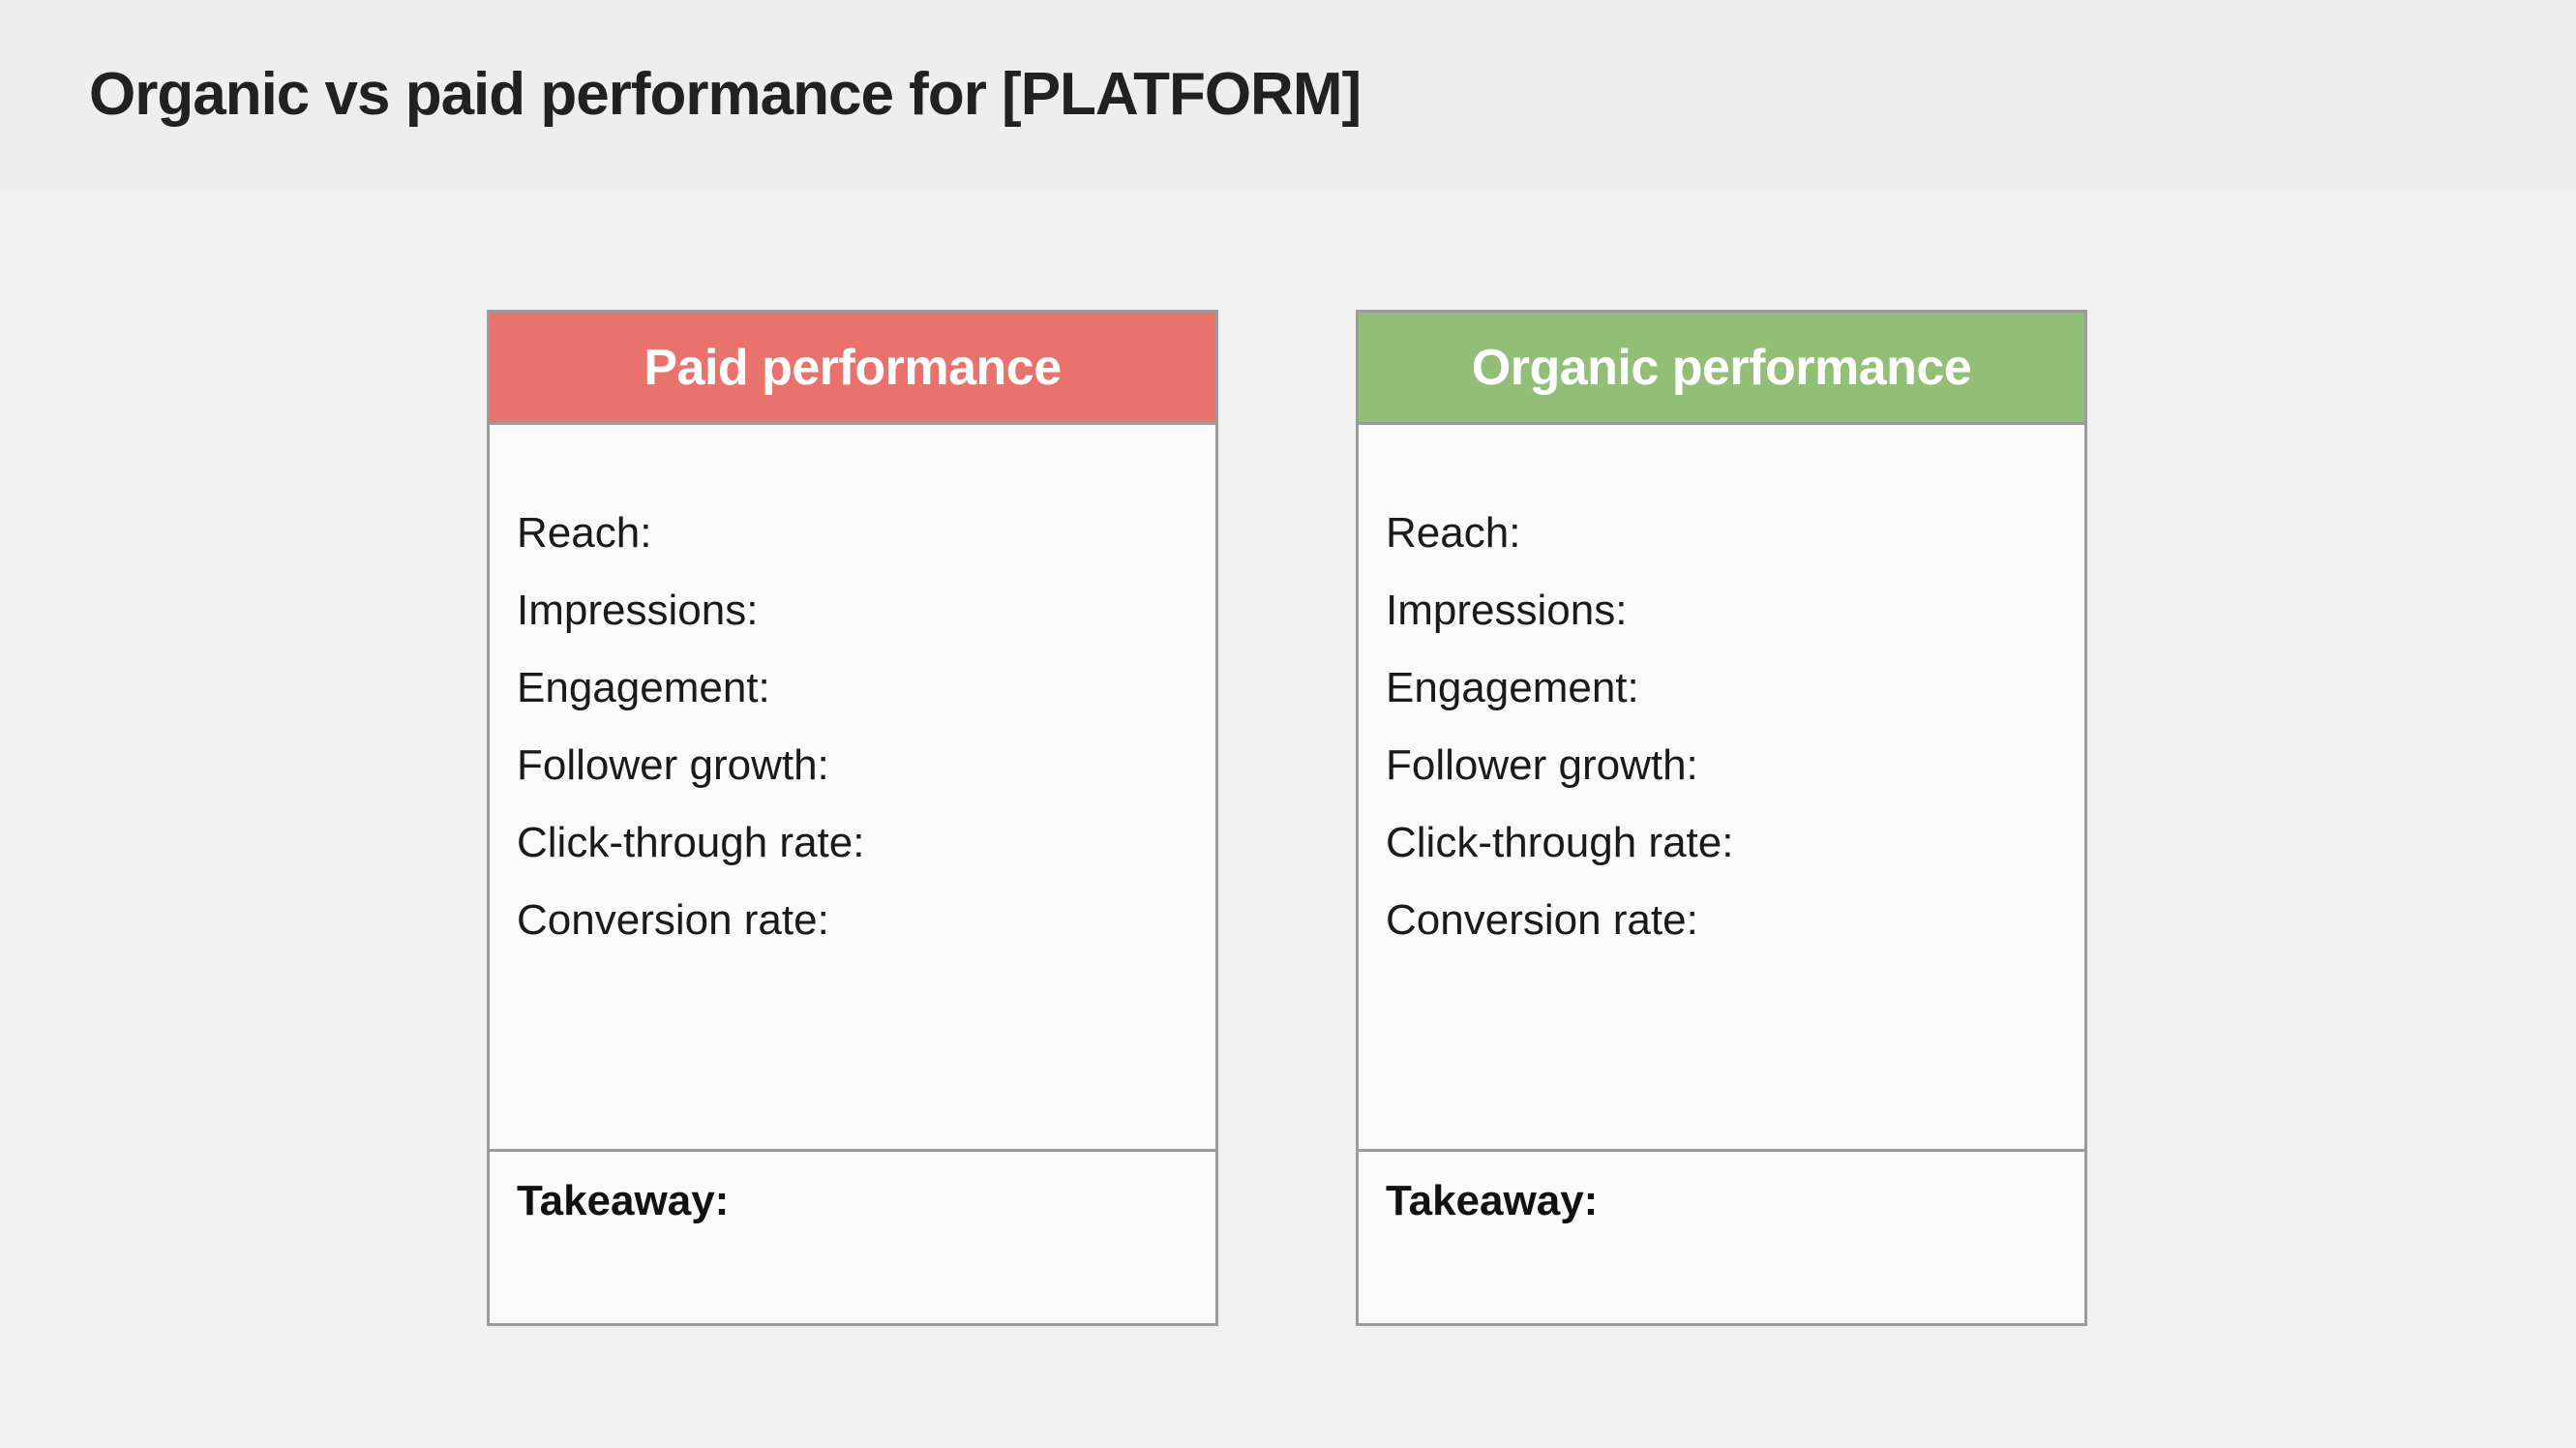 This screenshot has height=1448, width=2576. What do you see at coordinates (852, 1236) in the screenshot?
I see `paid-takeaway-section: Takeaway:` at bounding box center [852, 1236].